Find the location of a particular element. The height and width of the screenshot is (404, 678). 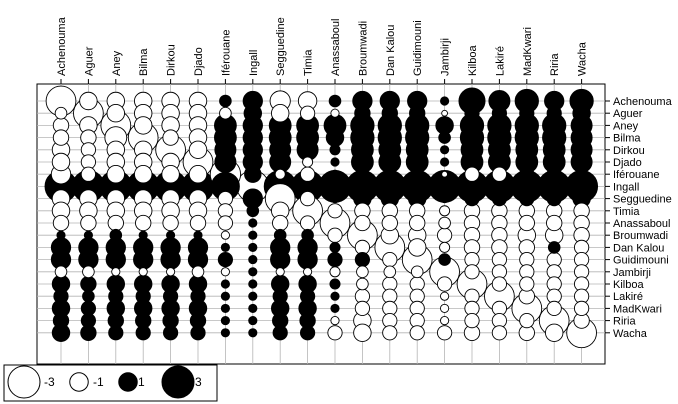

legend-label: 3 is located at coordinates (198, 382).